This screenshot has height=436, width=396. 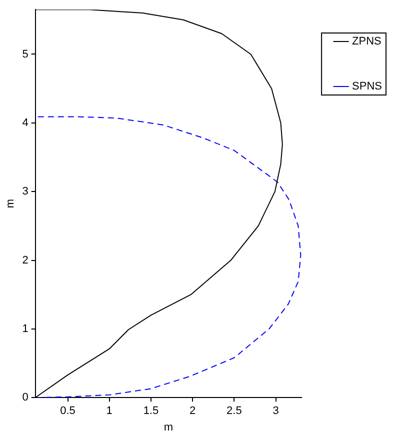 I want to click on y-tick-label: 3, so click(x=25, y=192).